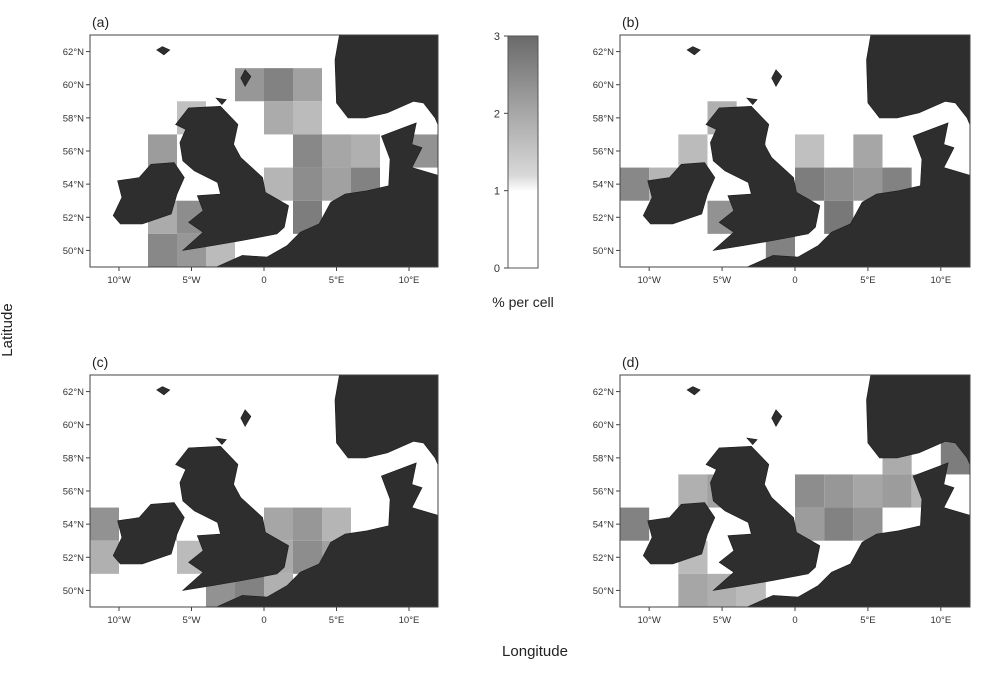 The height and width of the screenshot is (674, 989). I want to click on colorbar-label: % per cell, so click(522, 302).